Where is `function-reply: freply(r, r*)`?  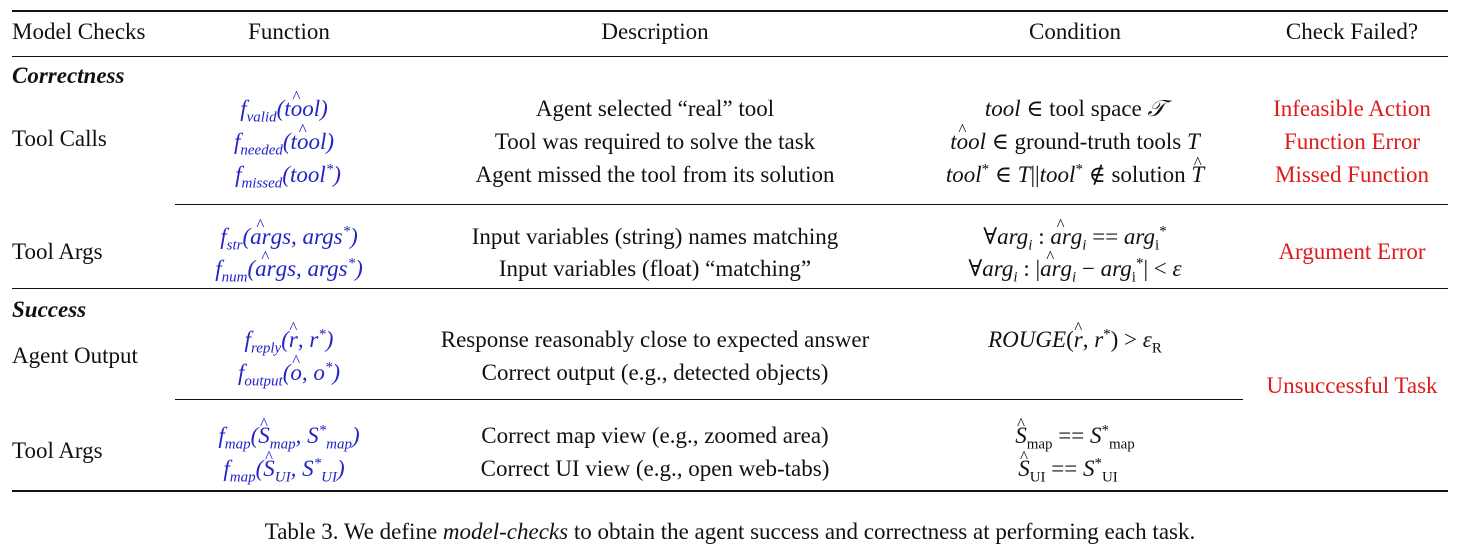 function-reply: freply(r, r*) is located at coordinates (289, 341).